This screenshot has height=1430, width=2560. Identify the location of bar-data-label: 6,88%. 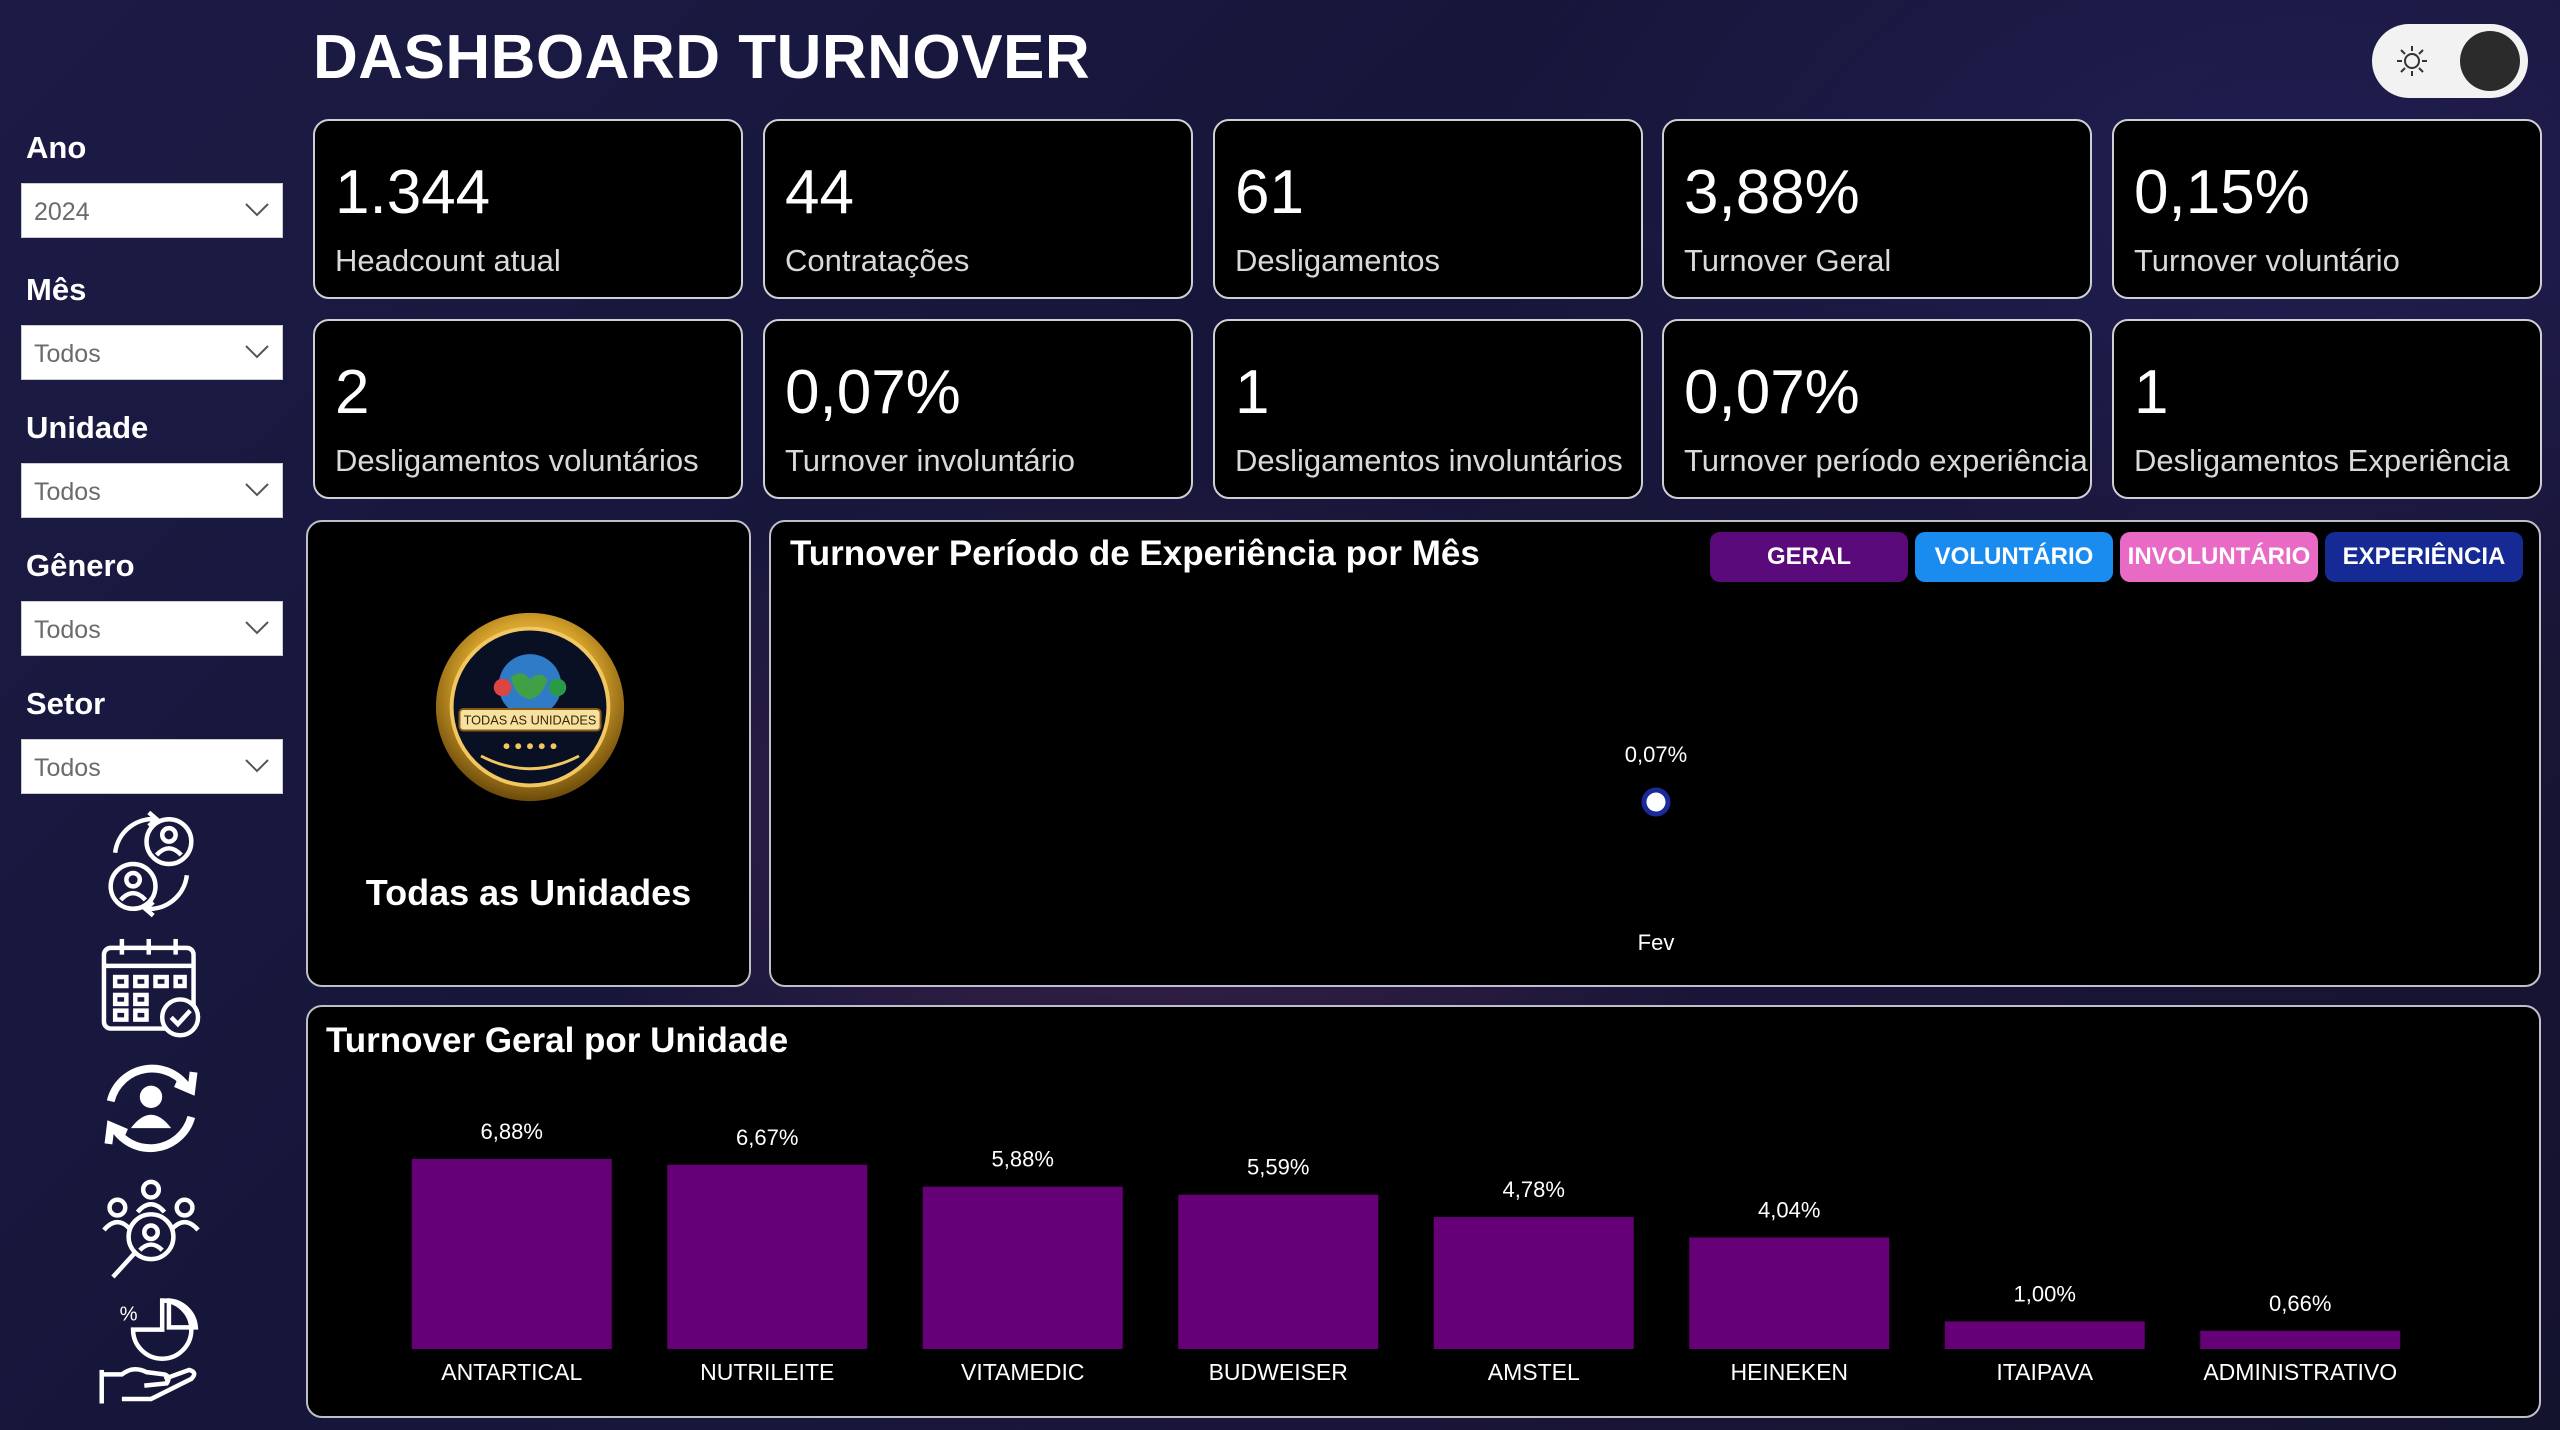
(512, 1131).